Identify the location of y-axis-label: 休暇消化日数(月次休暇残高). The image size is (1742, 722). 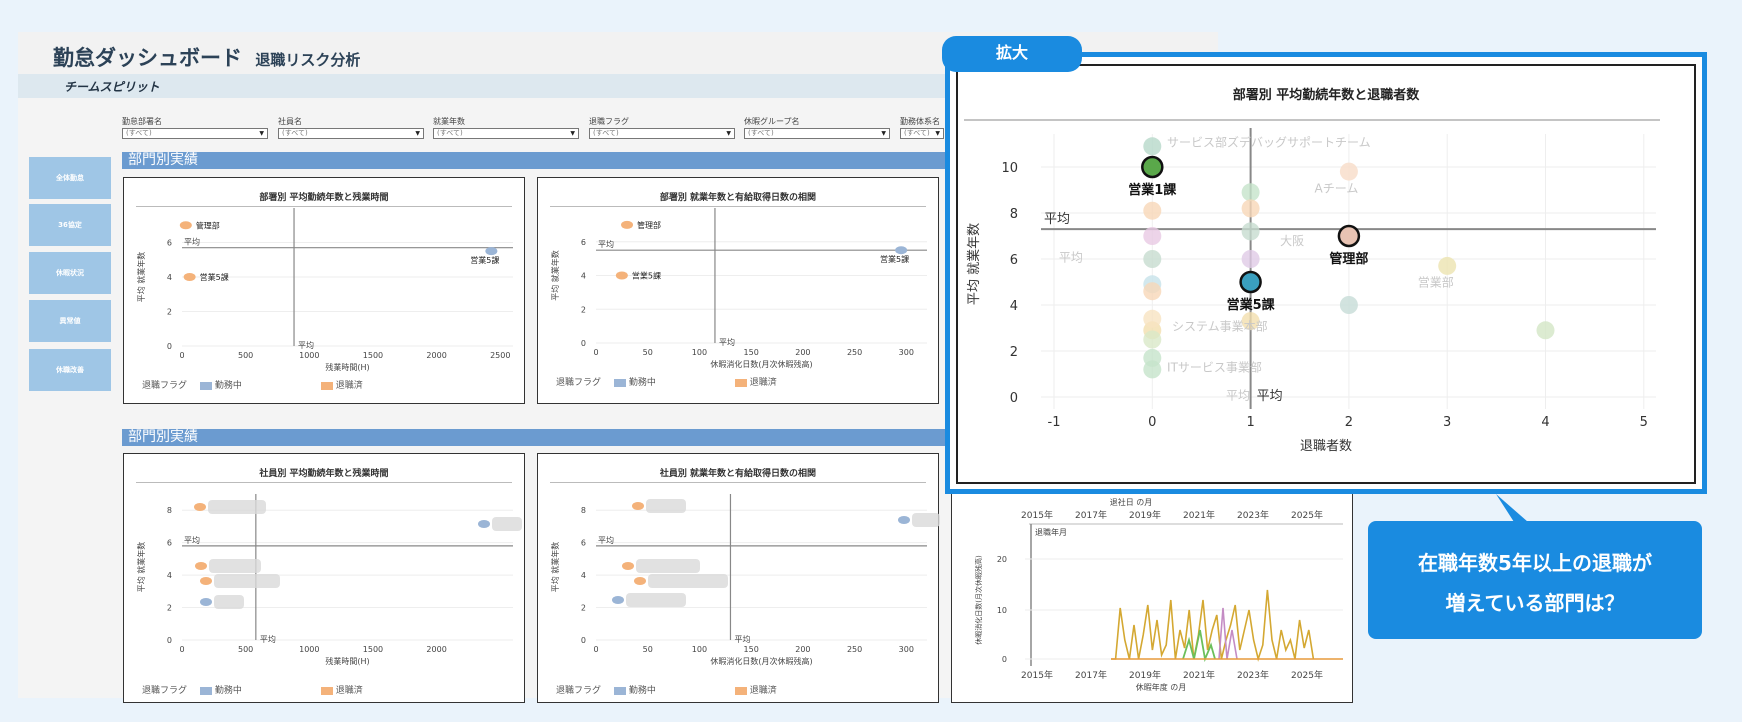
(978, 600).